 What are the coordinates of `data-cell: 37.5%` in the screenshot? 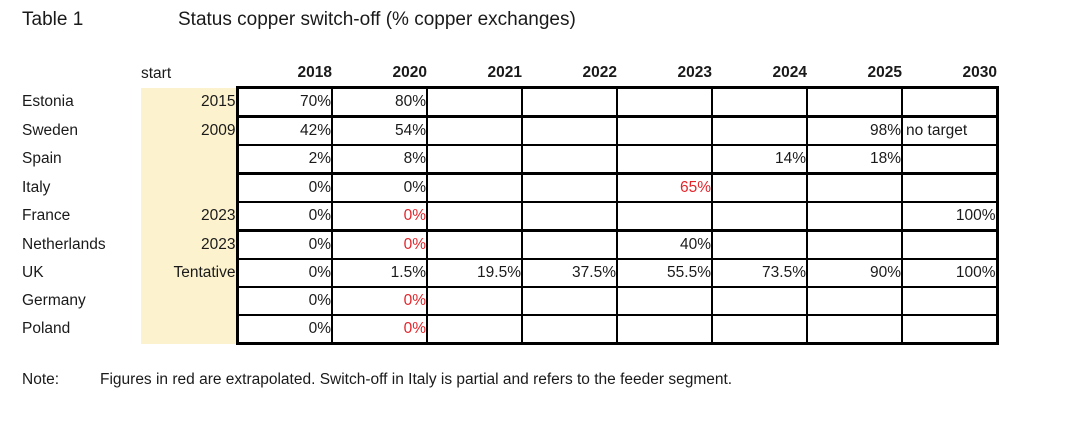 It's located at (570, 273).